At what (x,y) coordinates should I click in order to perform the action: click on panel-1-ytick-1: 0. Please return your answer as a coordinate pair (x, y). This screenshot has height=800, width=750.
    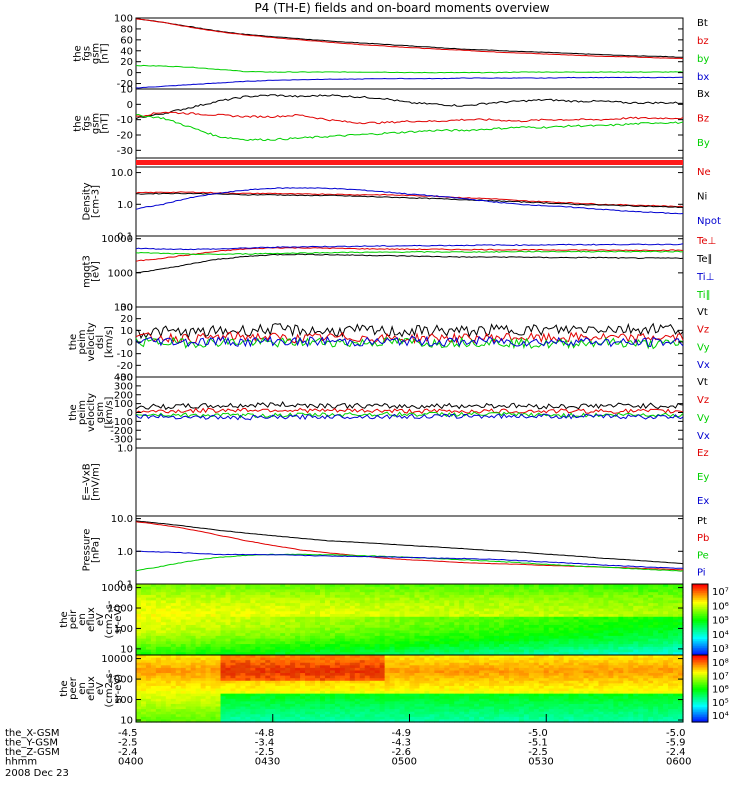
    Looking at the image, I should click on (130, 105).